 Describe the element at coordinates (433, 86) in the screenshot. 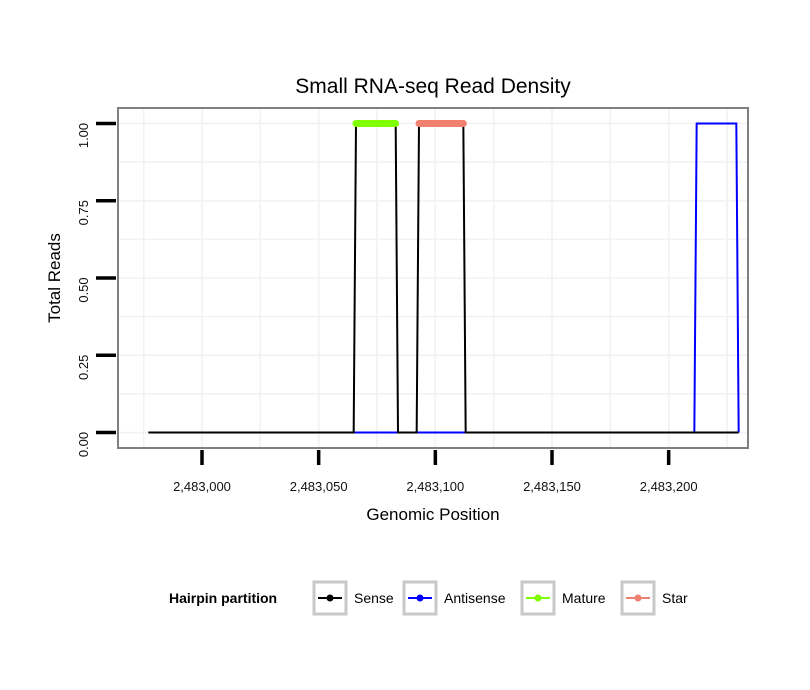

I see `chart-title: Small RNA-seq Read Density` at that location.